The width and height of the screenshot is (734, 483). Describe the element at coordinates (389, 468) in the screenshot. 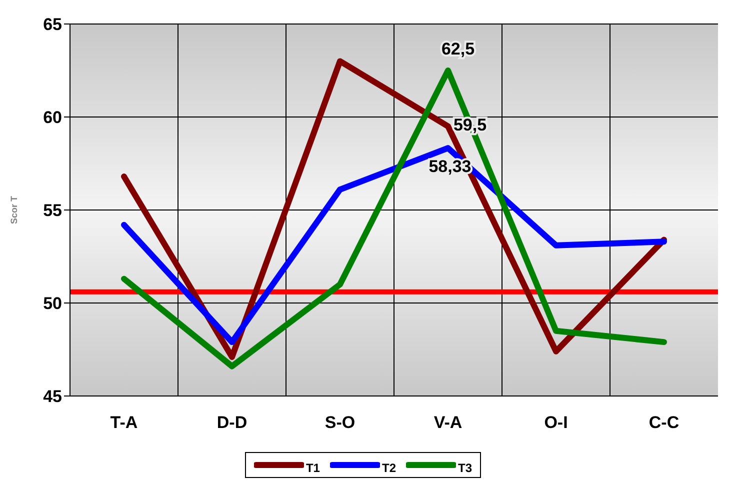

I see `legend-label: T2` at that location.